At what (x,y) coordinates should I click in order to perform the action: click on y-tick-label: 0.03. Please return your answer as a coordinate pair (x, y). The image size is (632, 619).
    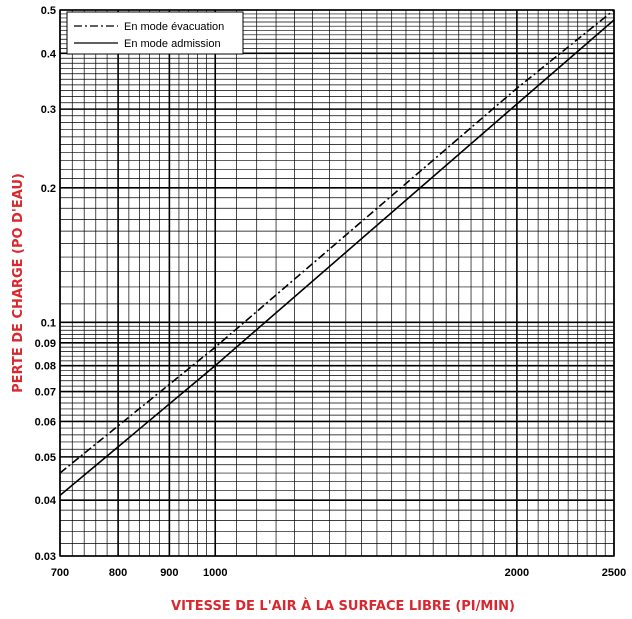
    Looking at the image, I should click on (45, 557).